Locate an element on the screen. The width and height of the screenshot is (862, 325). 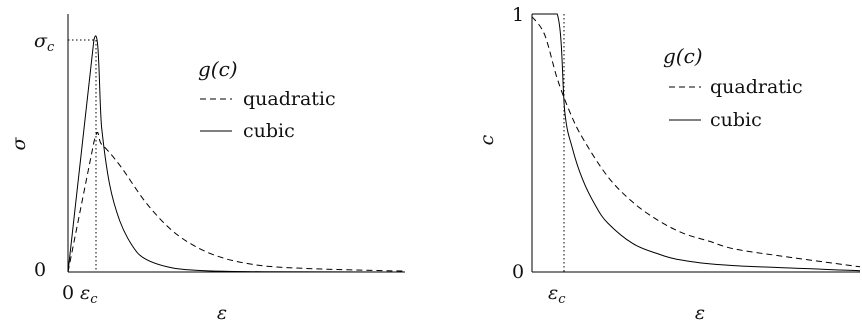
right-legend-quadratic-label: quadratic is located at coordinates (756, 87).